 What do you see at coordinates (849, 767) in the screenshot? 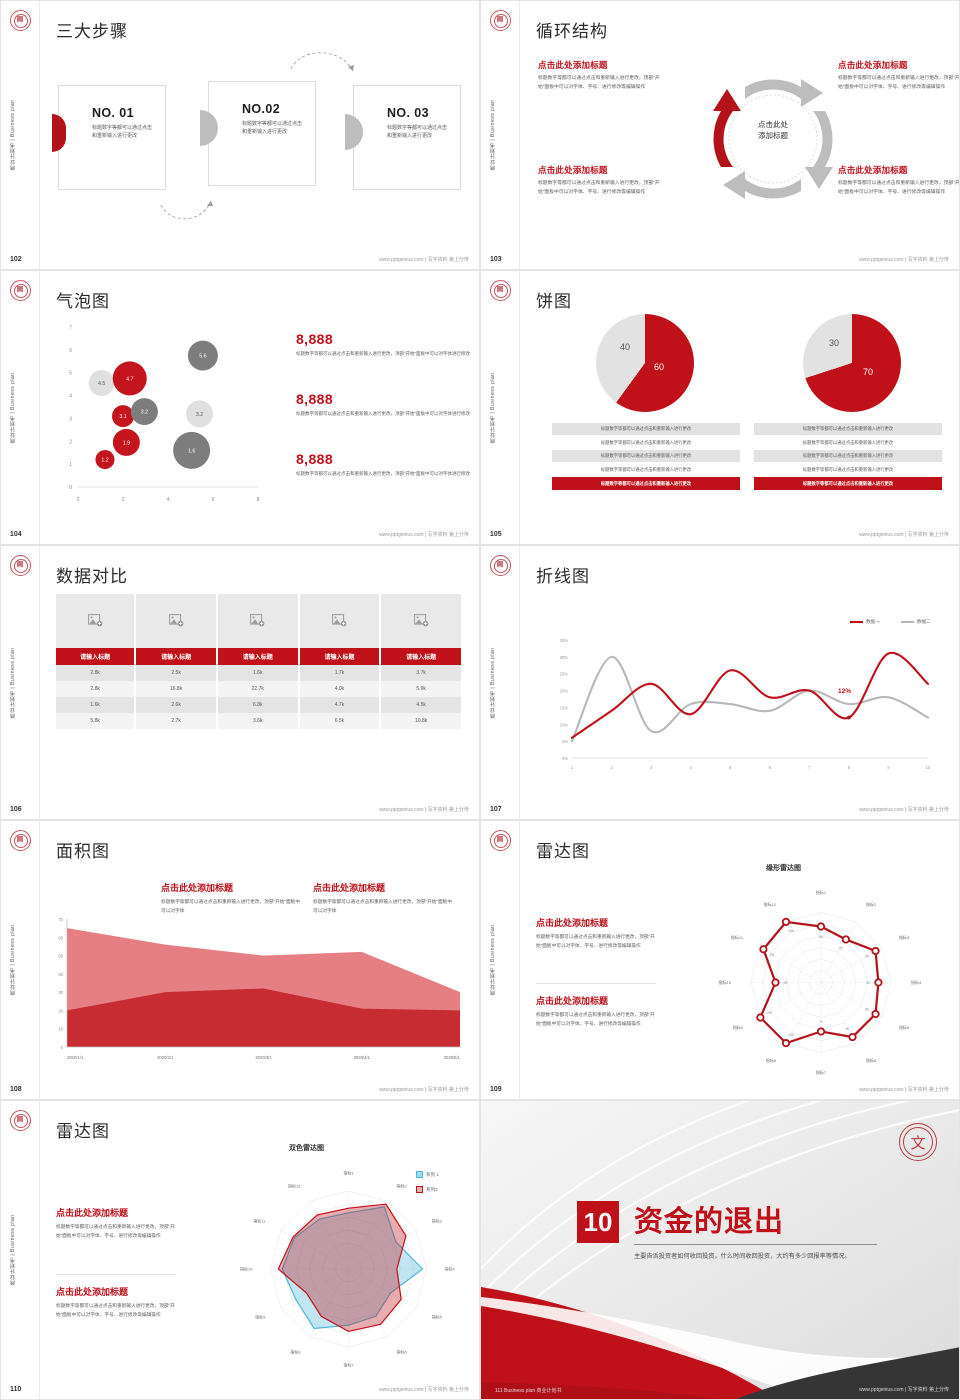
I see `svg-text: 8` at bounding box center [849, 767].